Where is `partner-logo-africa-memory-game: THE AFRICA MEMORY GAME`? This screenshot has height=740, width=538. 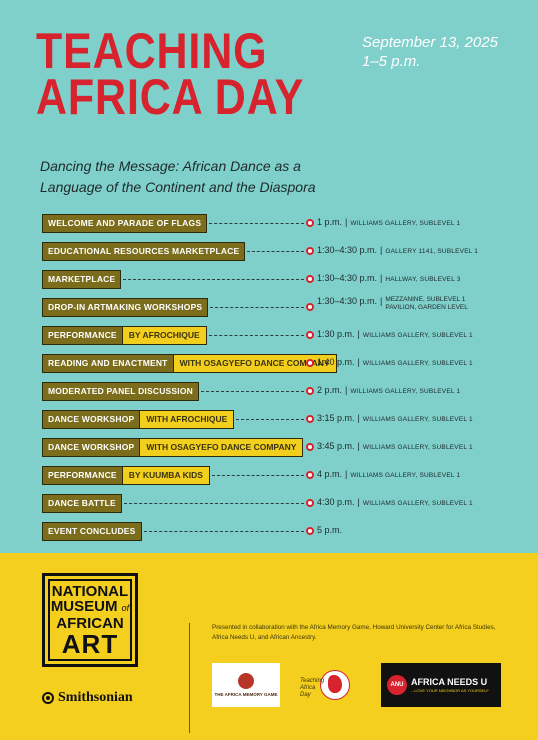 partner-logo-africa-memory-game: THE AFRICA MEMORY GAME is located at coordinates (246, 685).